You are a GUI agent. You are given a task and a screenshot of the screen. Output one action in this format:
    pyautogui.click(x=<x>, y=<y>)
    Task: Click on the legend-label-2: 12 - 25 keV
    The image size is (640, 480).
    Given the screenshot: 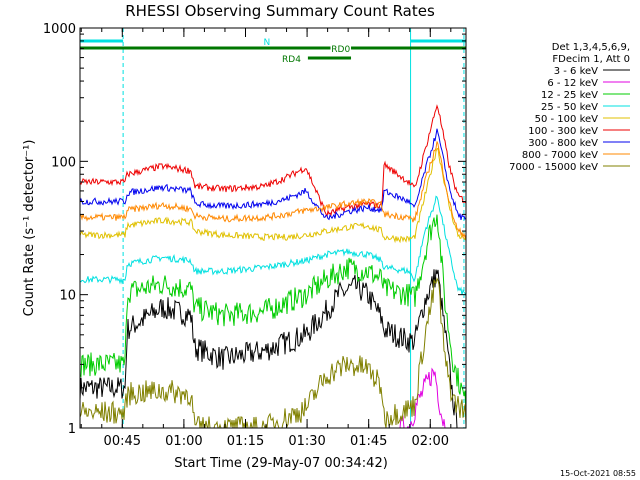 What is the action you would take?
    pyautogui.click(x=569, y=95)
    